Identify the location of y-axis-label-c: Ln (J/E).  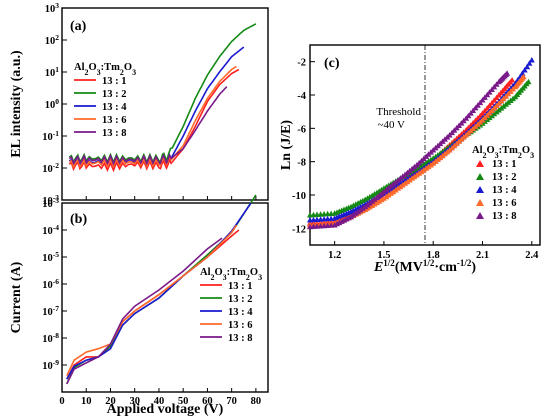
(286, 145).